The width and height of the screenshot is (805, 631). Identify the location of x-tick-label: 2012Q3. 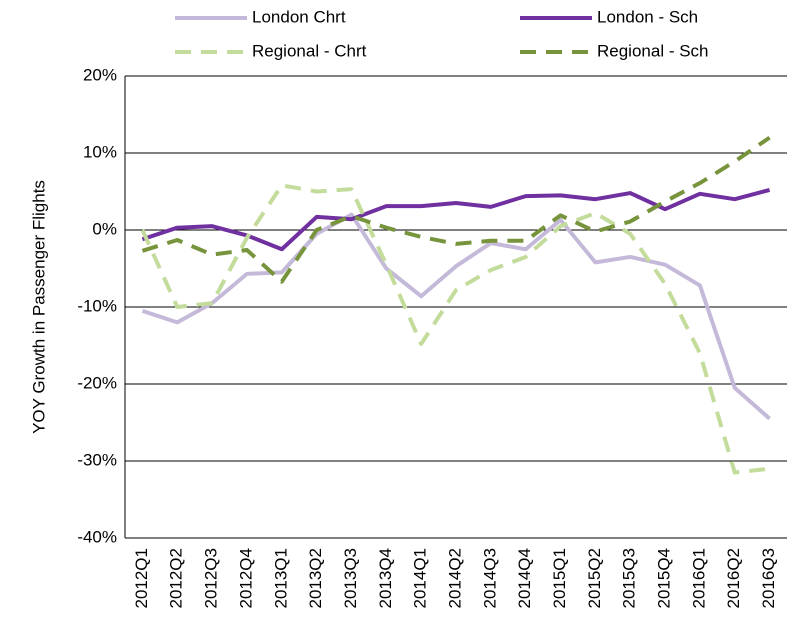
(211, 578).